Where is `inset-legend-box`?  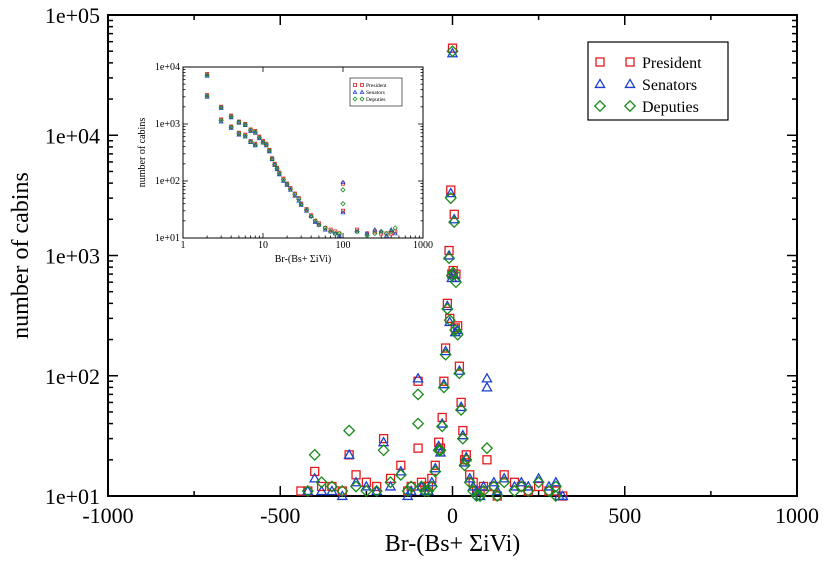
inset-legend-box is located at coordinates (376, 92).